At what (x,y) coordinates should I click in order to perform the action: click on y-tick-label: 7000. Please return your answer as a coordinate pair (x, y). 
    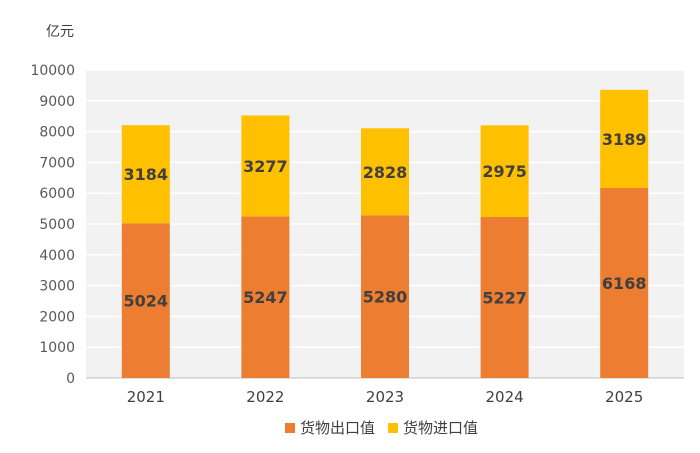
    Looking at the image, I should click on (57, 163).